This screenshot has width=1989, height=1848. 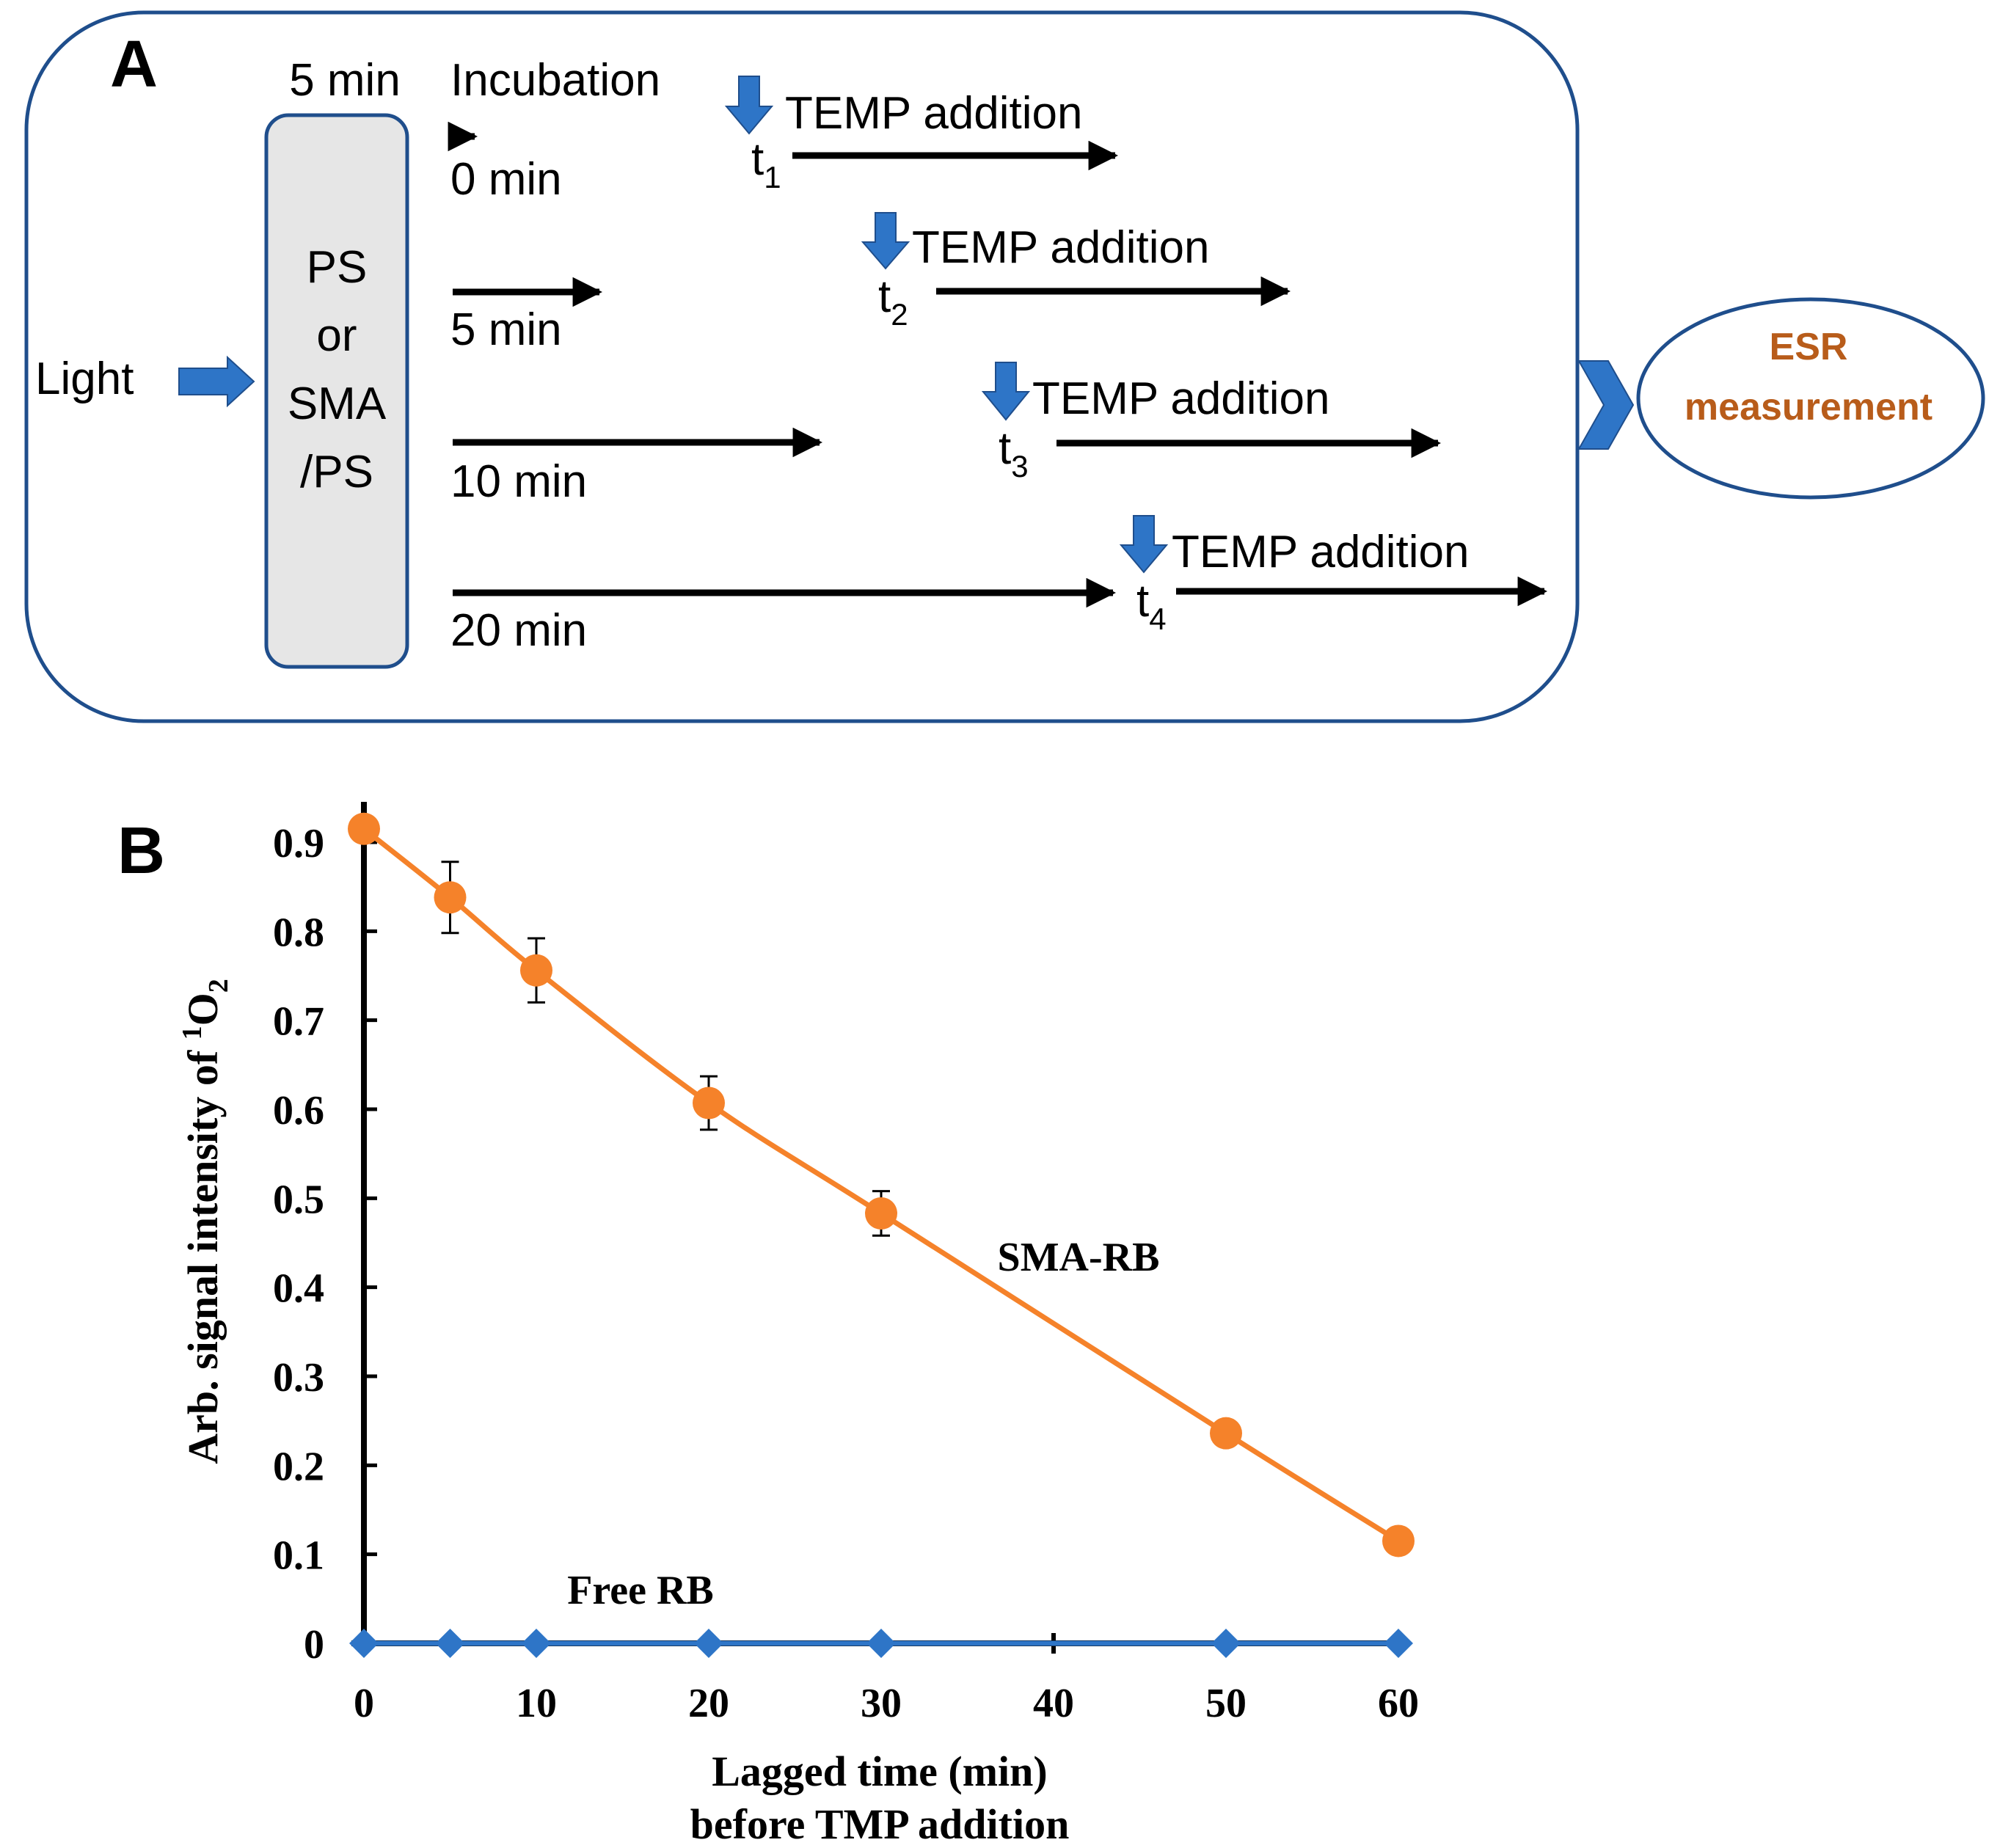 What do you see at coordinates (946, 435) in the screenshot?
I see `incubation-row-3: 10 min TEMP addition t3` at bounding box center [946, 435].